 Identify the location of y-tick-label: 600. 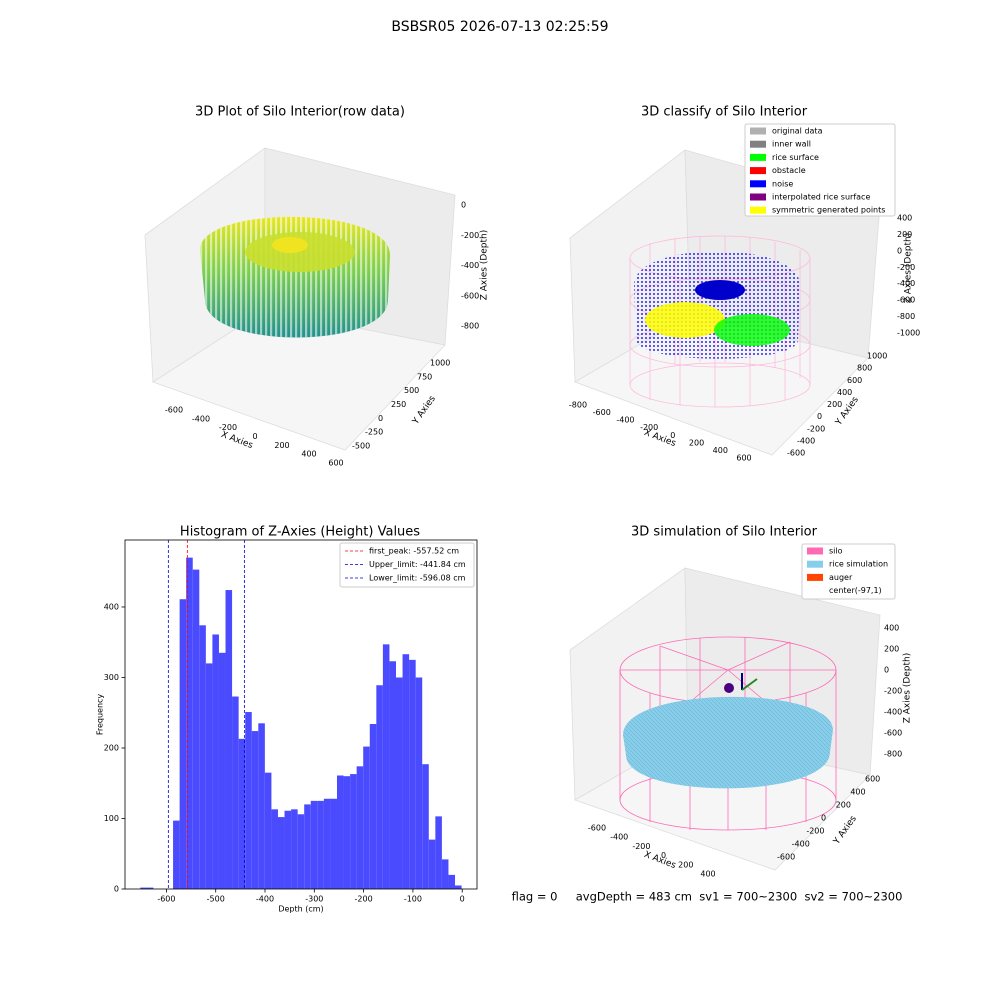
(854, 380).